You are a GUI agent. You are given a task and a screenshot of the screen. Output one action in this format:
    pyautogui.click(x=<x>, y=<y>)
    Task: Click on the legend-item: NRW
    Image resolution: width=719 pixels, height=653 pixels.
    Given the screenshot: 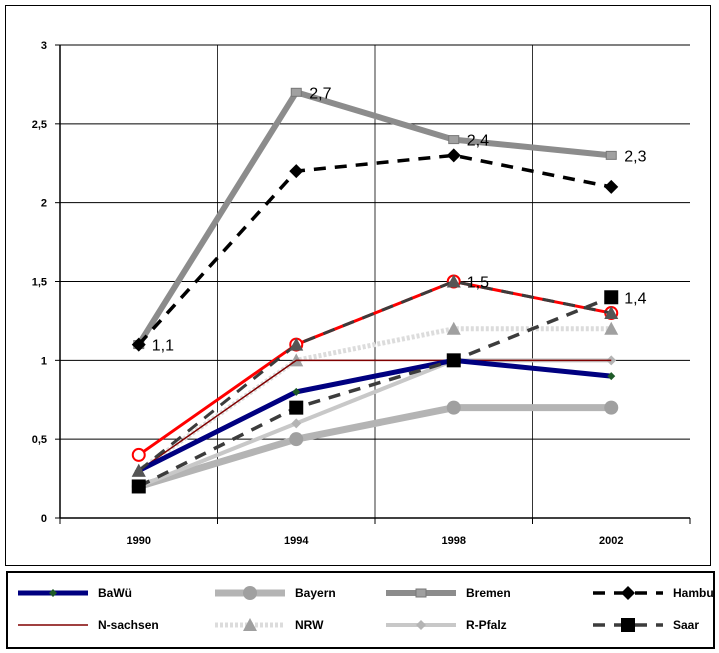 What is the action you would take?
    pyautogui.click(x=269, y=625)
    